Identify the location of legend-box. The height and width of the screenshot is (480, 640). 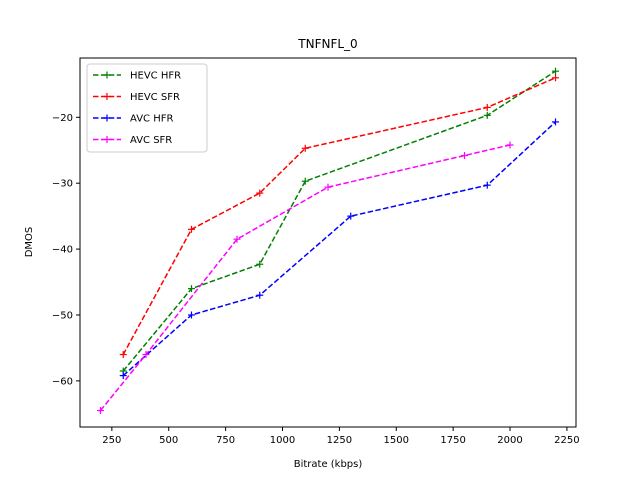
(147, 108).